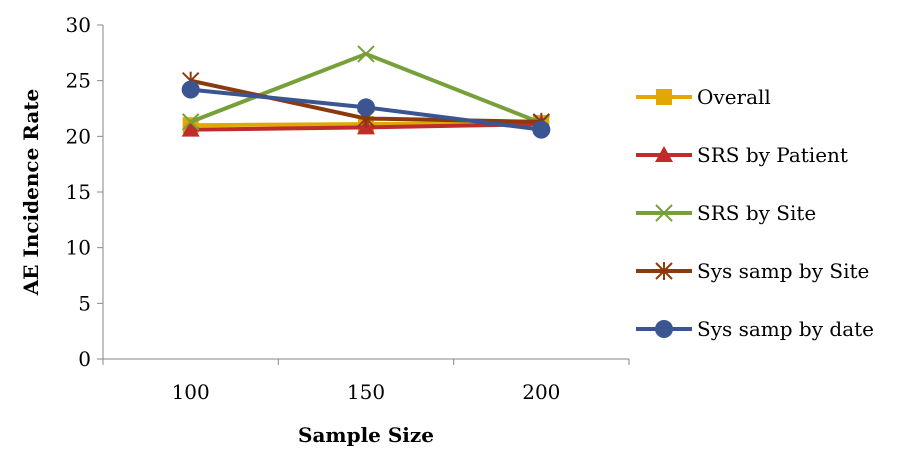 The height and width of the screenshot is (455, 913). I want to click on series-group, so click(366, 92).